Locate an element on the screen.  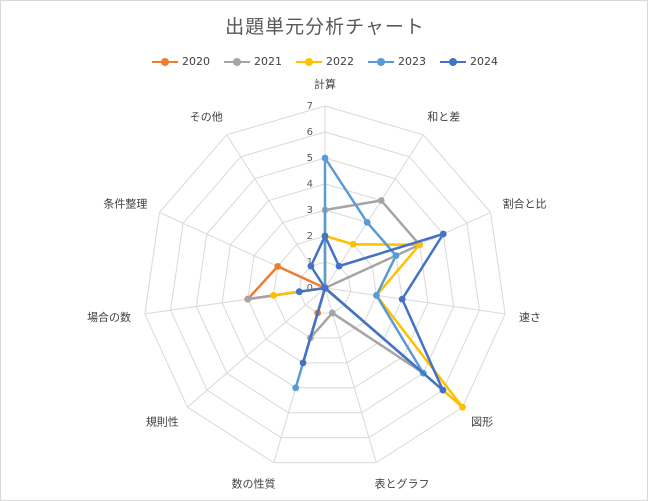
legend-label: 2024 is located at coordinates (484, 61).